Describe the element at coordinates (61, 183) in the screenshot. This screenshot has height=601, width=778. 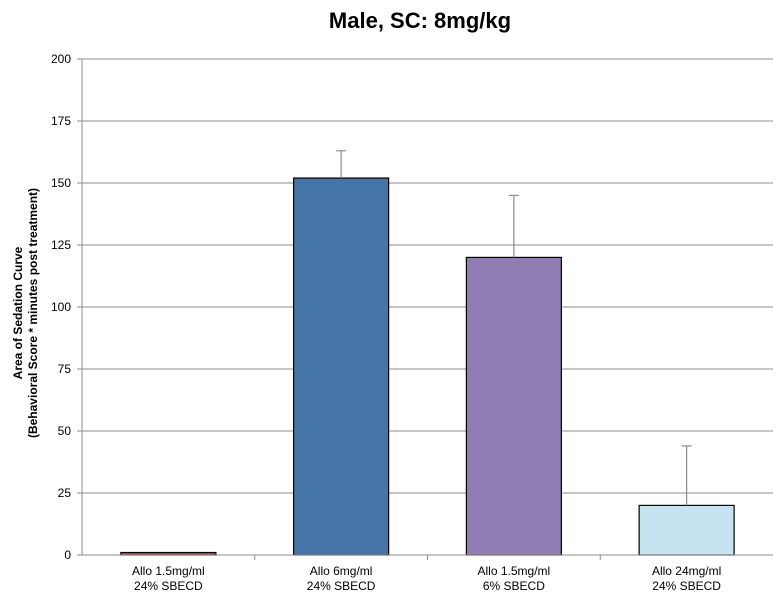
I see `y-tick-label: 150` at that location.